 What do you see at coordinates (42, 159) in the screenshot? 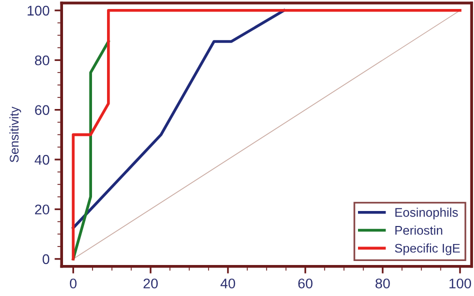
I see `y-tick-label: 40` at bounding box center [42, 159].